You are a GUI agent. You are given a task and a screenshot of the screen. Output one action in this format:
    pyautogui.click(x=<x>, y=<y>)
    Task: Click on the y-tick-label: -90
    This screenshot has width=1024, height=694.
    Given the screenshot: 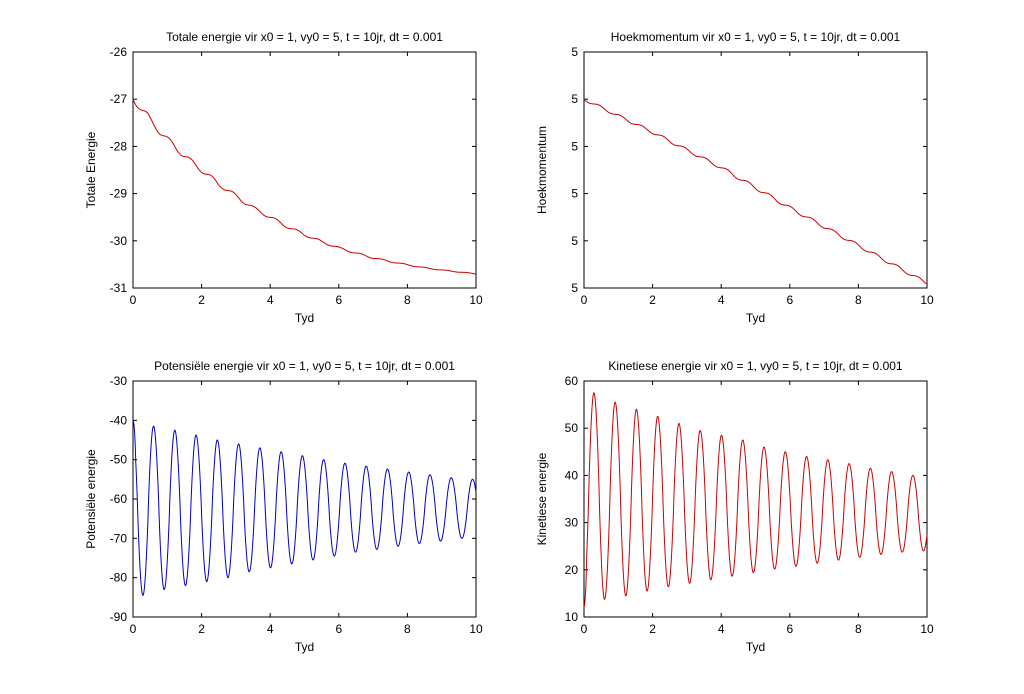 What is the action you would take?
    pyautogui.click(x=119, y=617)
    